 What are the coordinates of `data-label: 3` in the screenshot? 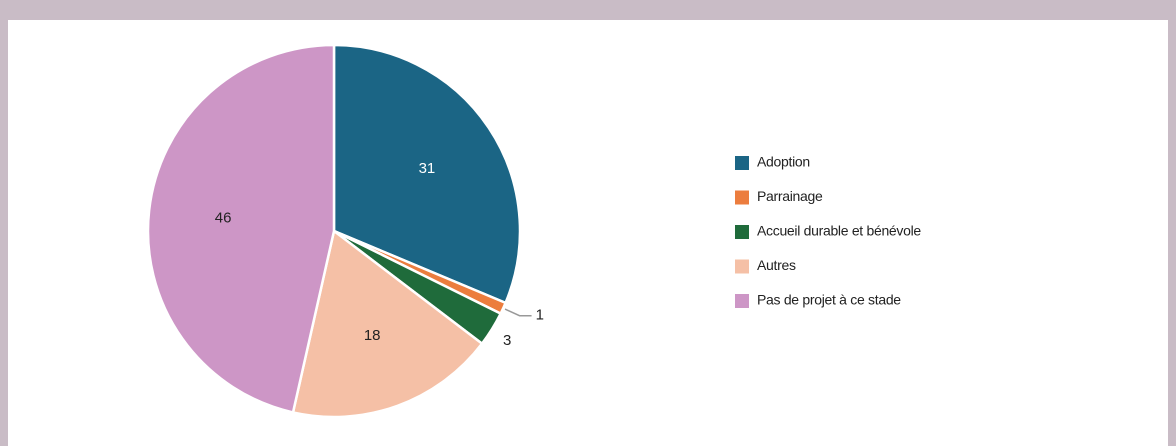 It's located at (507, 340).